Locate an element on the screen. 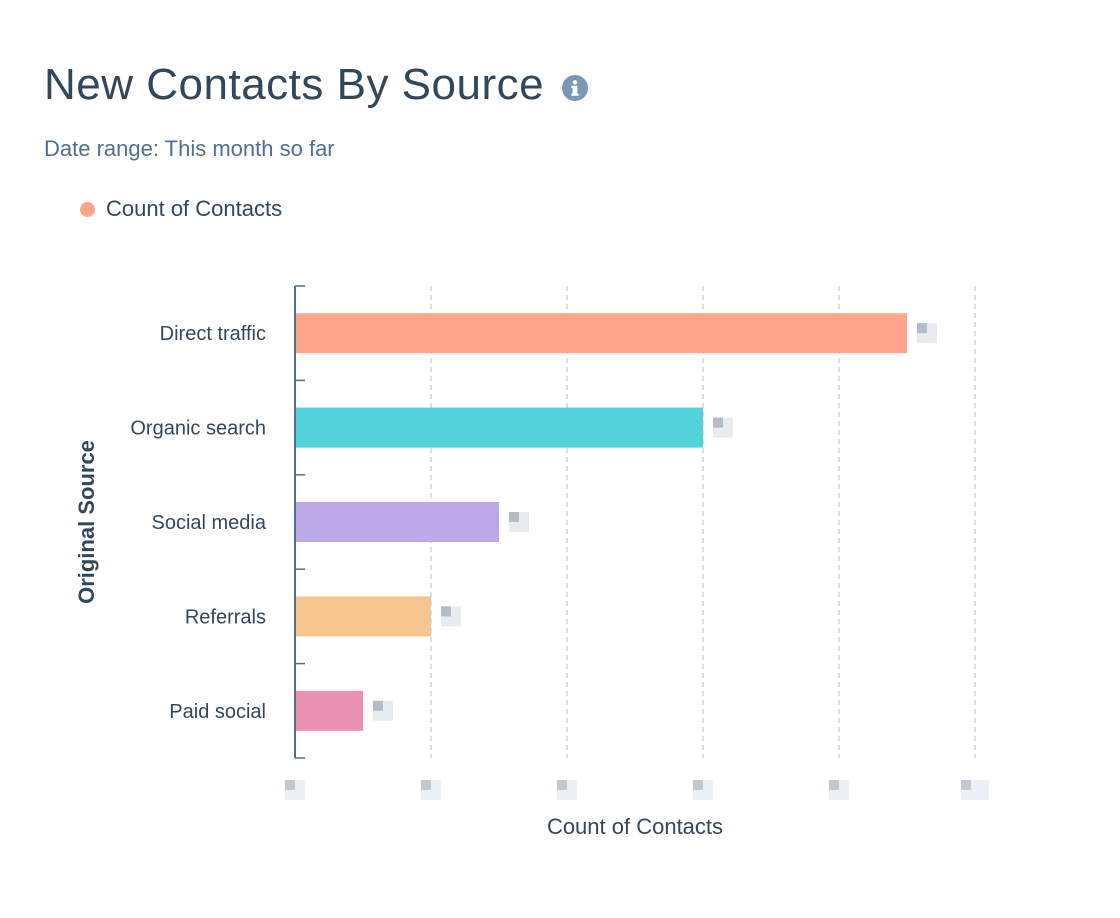 This screenshot has width=1120, height=918. chart-title: New Contacts By Source is located at coordinates (294, 84).